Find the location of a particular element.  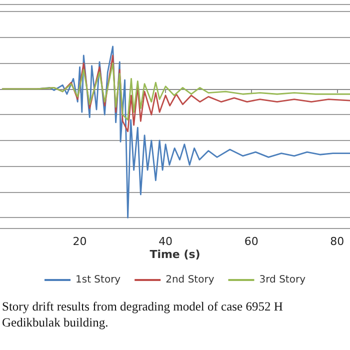

legend-label: 1st Story is located at coordinates (98, 280).